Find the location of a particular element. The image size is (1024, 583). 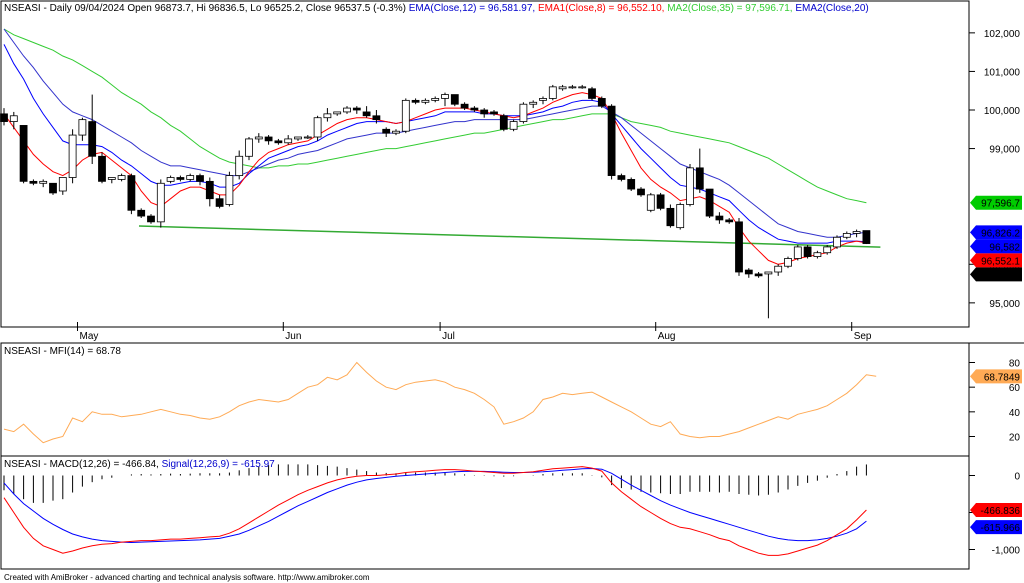

support-trendline is located at coordinates (509, 236).